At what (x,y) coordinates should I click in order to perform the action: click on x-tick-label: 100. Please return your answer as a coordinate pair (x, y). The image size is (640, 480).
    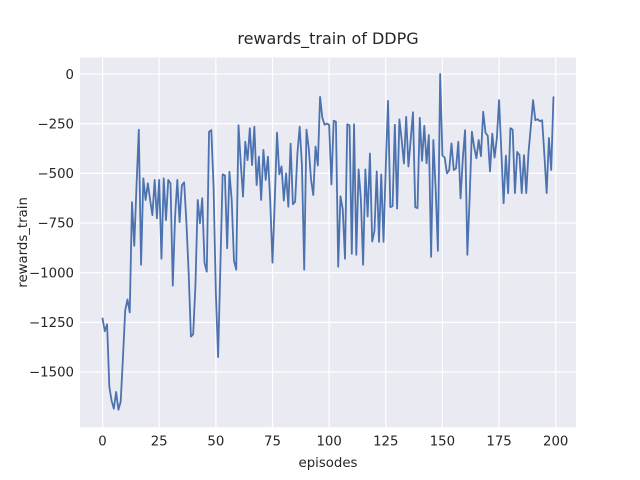
    Looking at the image, I should click on (328, 442).